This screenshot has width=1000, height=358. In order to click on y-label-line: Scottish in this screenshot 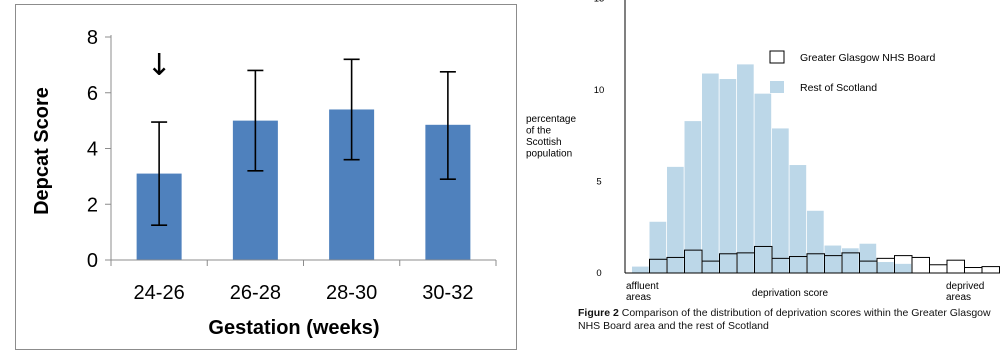, I will do `click(544, 142)`.